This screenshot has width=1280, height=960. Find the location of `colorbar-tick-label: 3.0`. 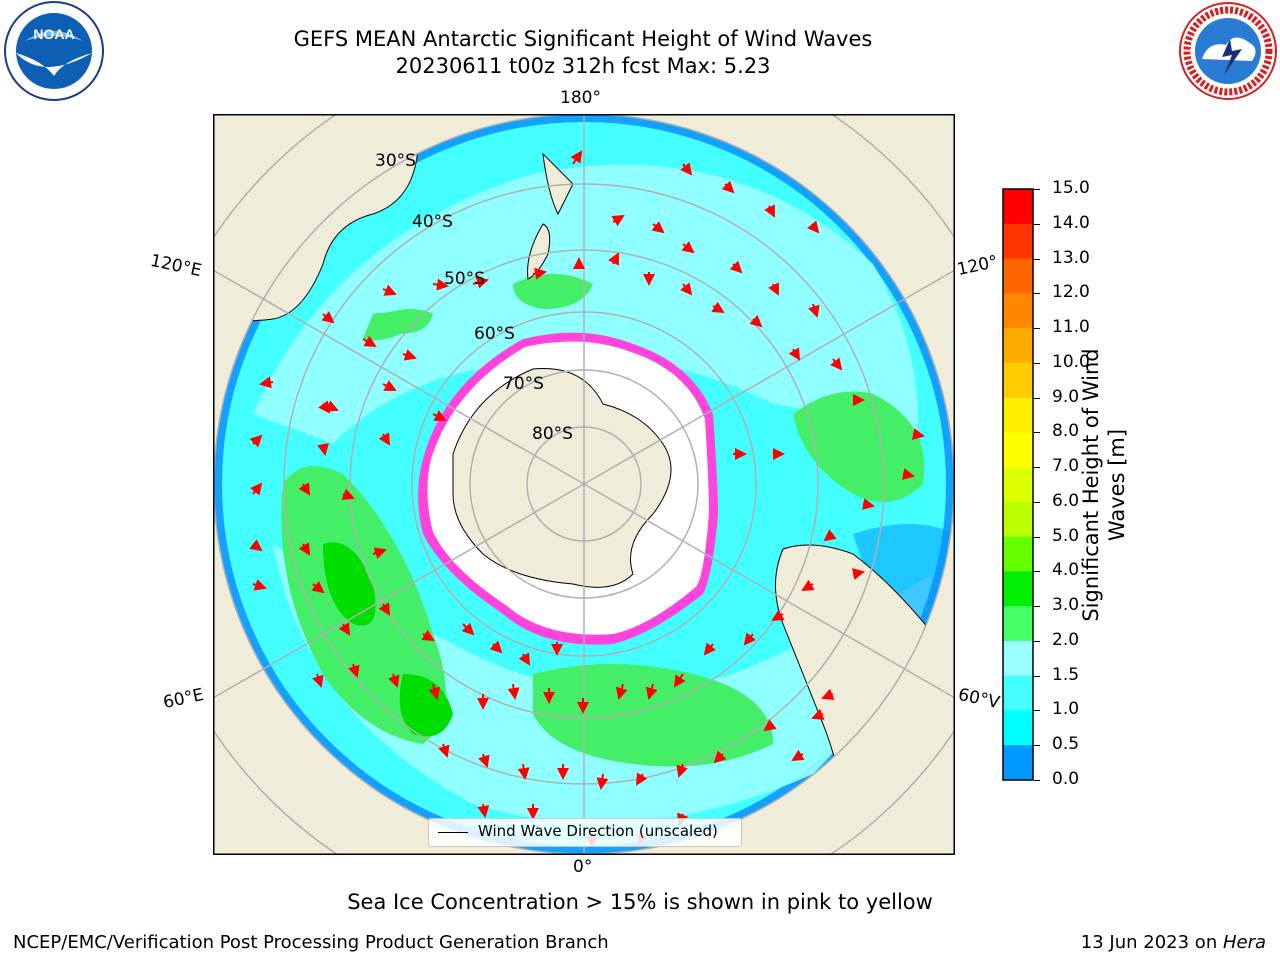

colorbar-tick-label: 3.0 is located at coordinates (1066, 605).